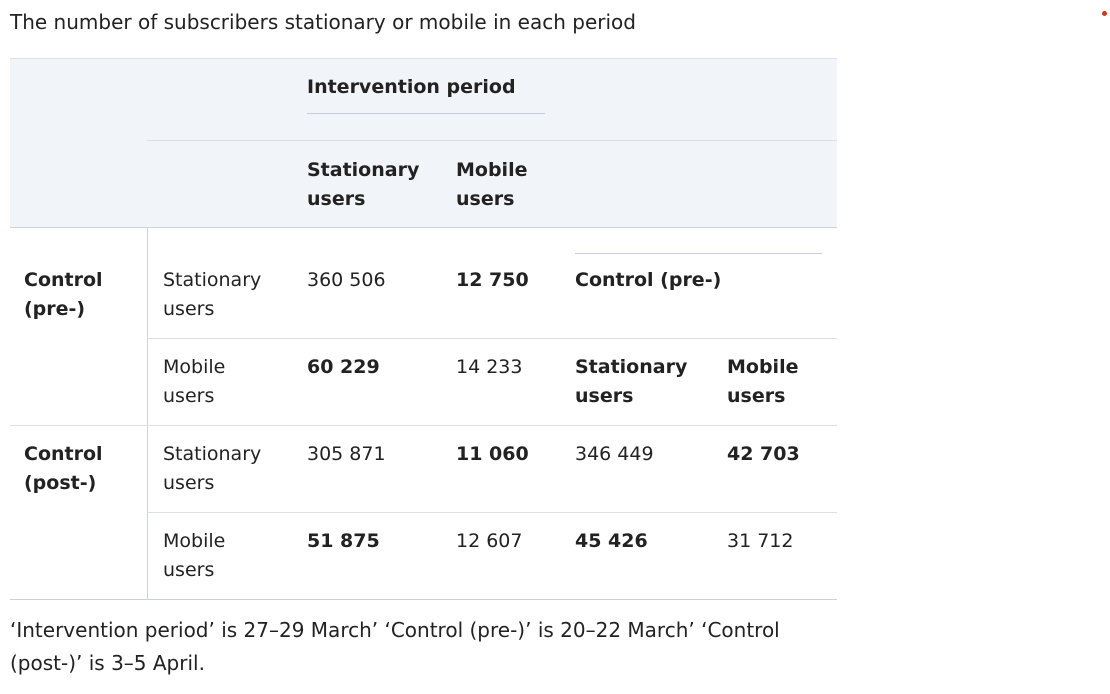 This screenshot has height=694, width=1110. What do you see at coordinates (756, 396) in the screenshot?
I see `subheader-mobile-2: users` at bounding box center [756, 396].